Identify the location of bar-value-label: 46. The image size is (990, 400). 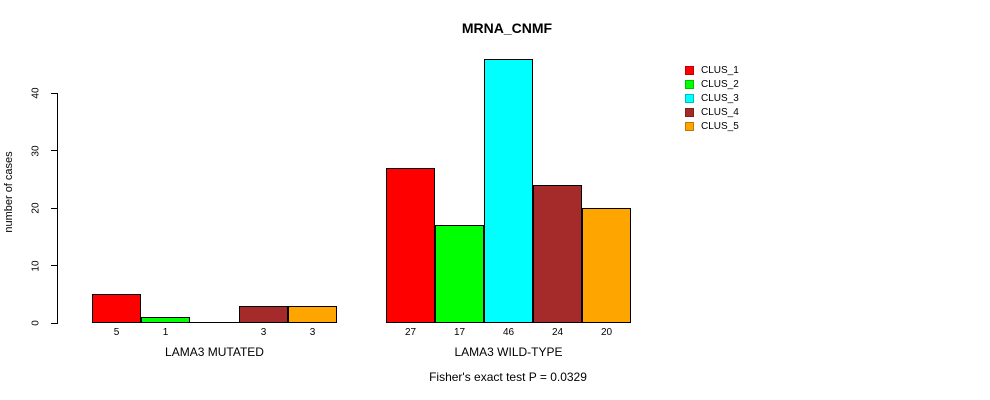
(508, 332).